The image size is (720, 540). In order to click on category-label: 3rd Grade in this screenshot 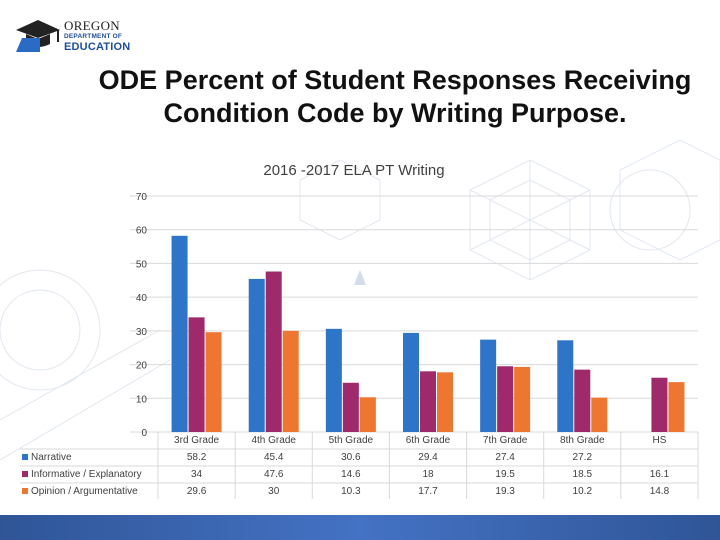, I will do `click(196, 440)`.